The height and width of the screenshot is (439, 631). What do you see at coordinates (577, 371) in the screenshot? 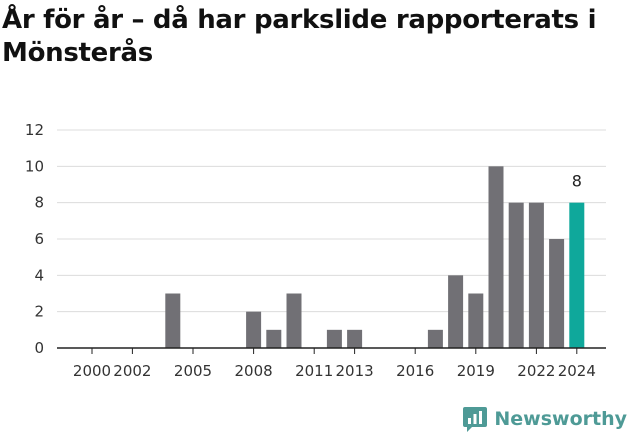
I see `x-tick-label: 2024` at bounding box center [577, 371].